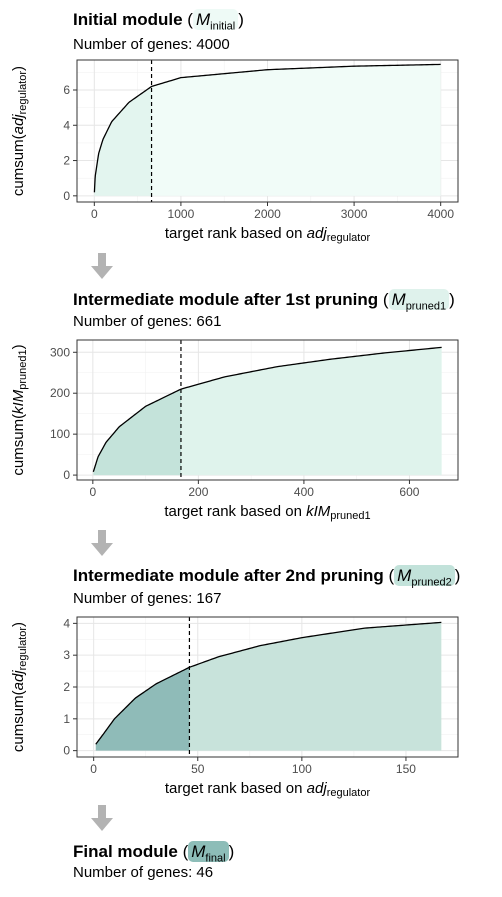 The image size is (502, 897). Describe the element at coordinates (125, 851) in the screenshot. I see `module-title-text: Final module` at that location.